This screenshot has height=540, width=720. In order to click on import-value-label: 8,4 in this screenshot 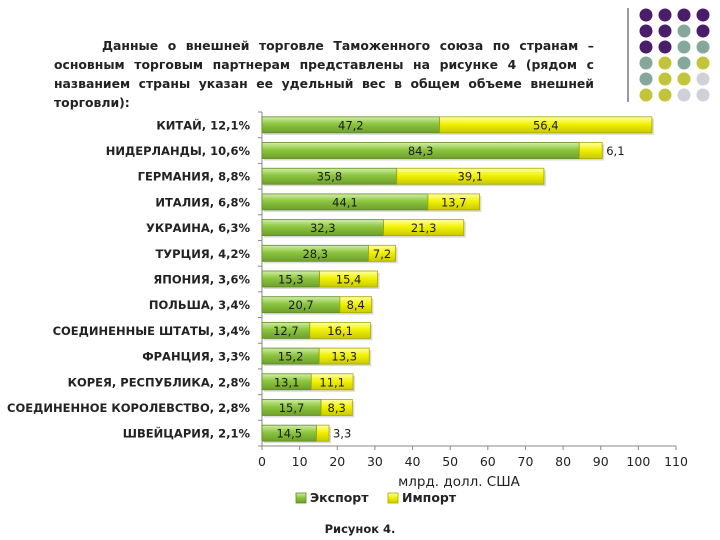, I will do `click(356, 305)`.